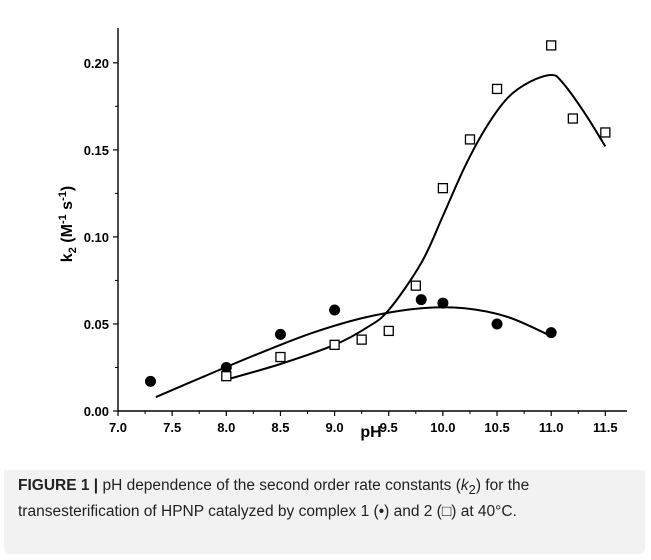  I want to click on y-axis-title: k2 (M-1 s-1), so click(68, 224).